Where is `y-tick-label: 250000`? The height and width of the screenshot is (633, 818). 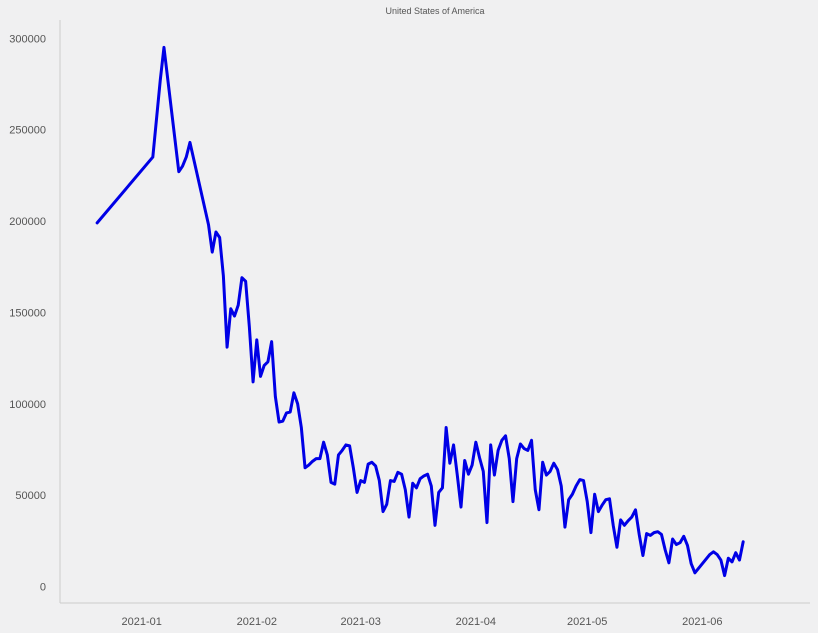 y-tick-label: 250000 is located at coordinates (27, 131).